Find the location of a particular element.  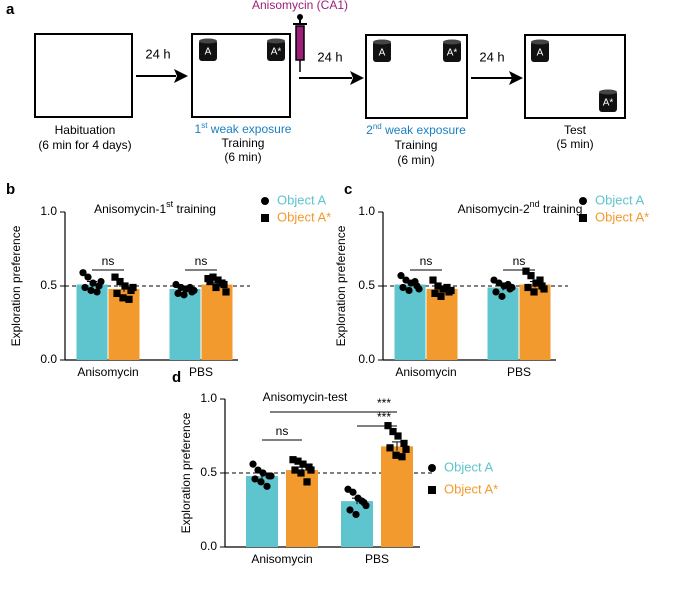

stage-caption: Test is located at coordinates (575, 130).